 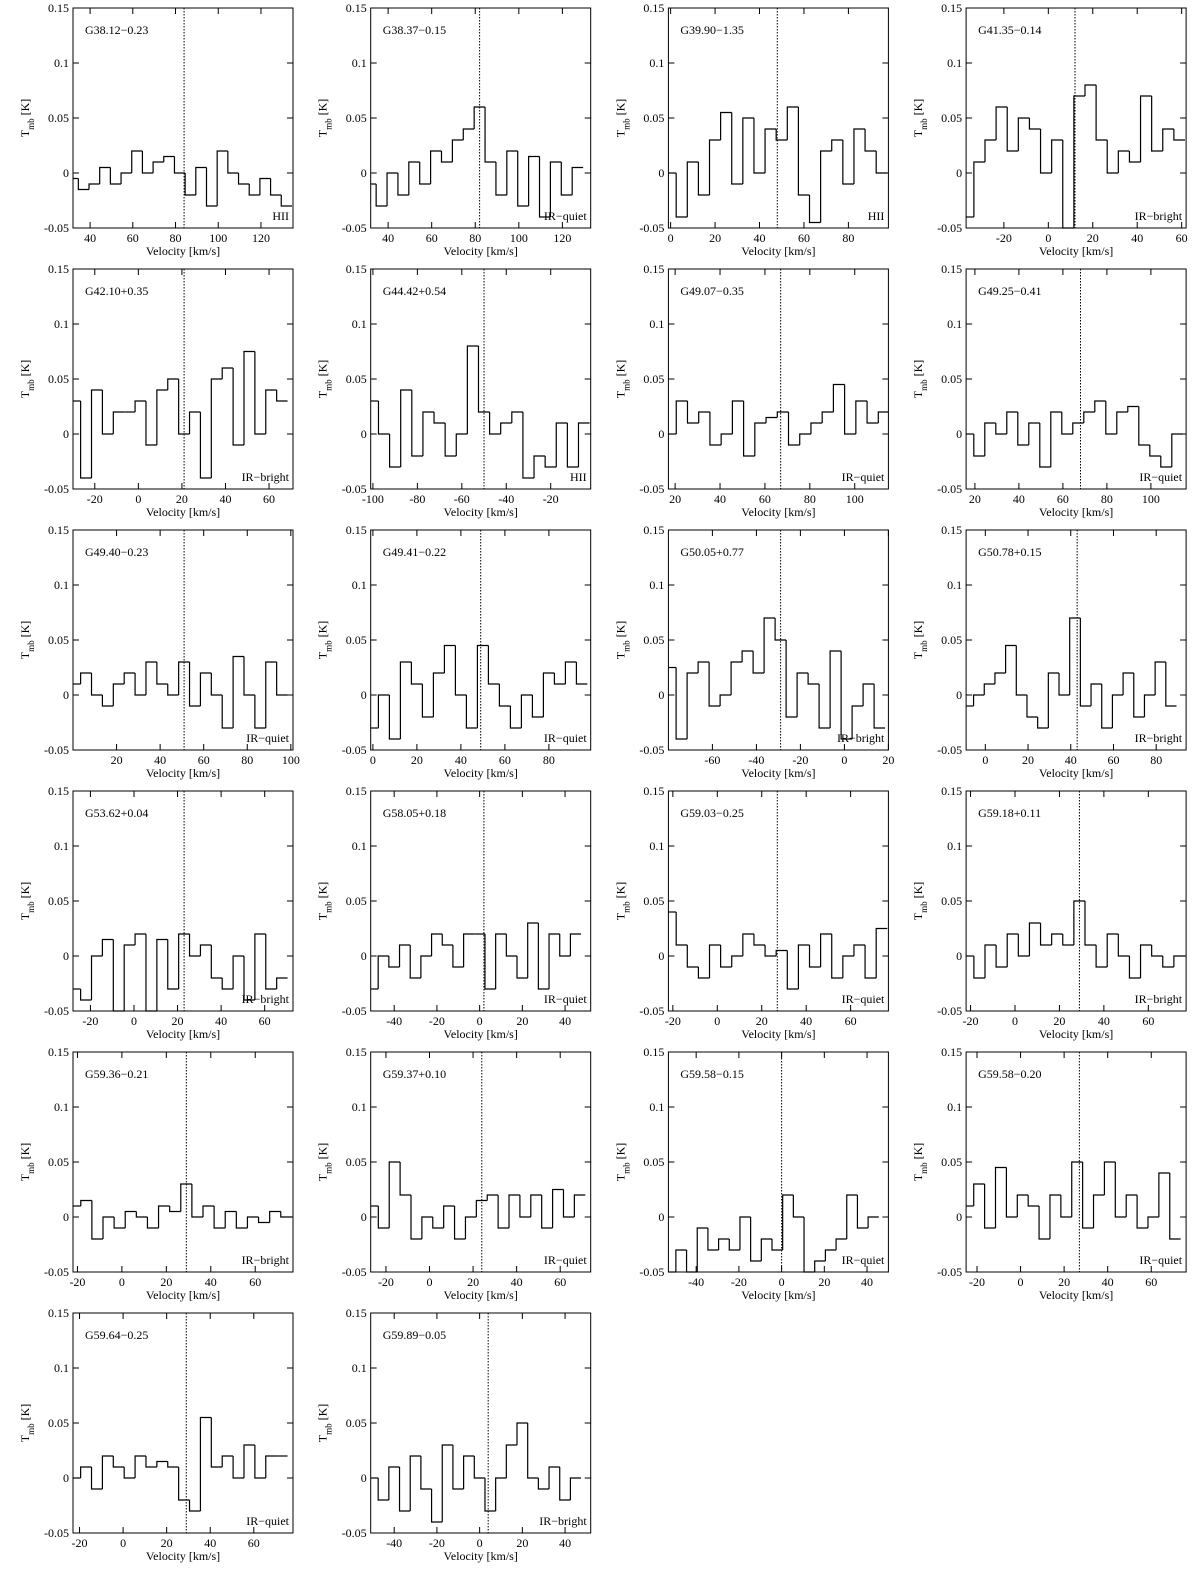 I want to click on x-tick-label: 20, so click(x=675, y=499).